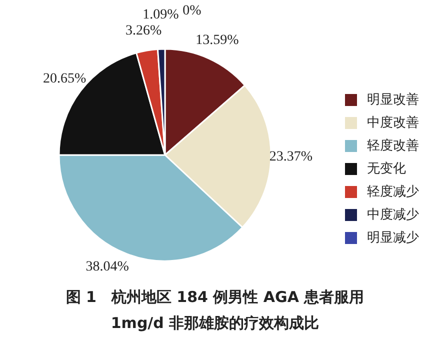 This screenshot has width=442, height=362. I want to click on legend-label: 中度减少, so click(393, 214).